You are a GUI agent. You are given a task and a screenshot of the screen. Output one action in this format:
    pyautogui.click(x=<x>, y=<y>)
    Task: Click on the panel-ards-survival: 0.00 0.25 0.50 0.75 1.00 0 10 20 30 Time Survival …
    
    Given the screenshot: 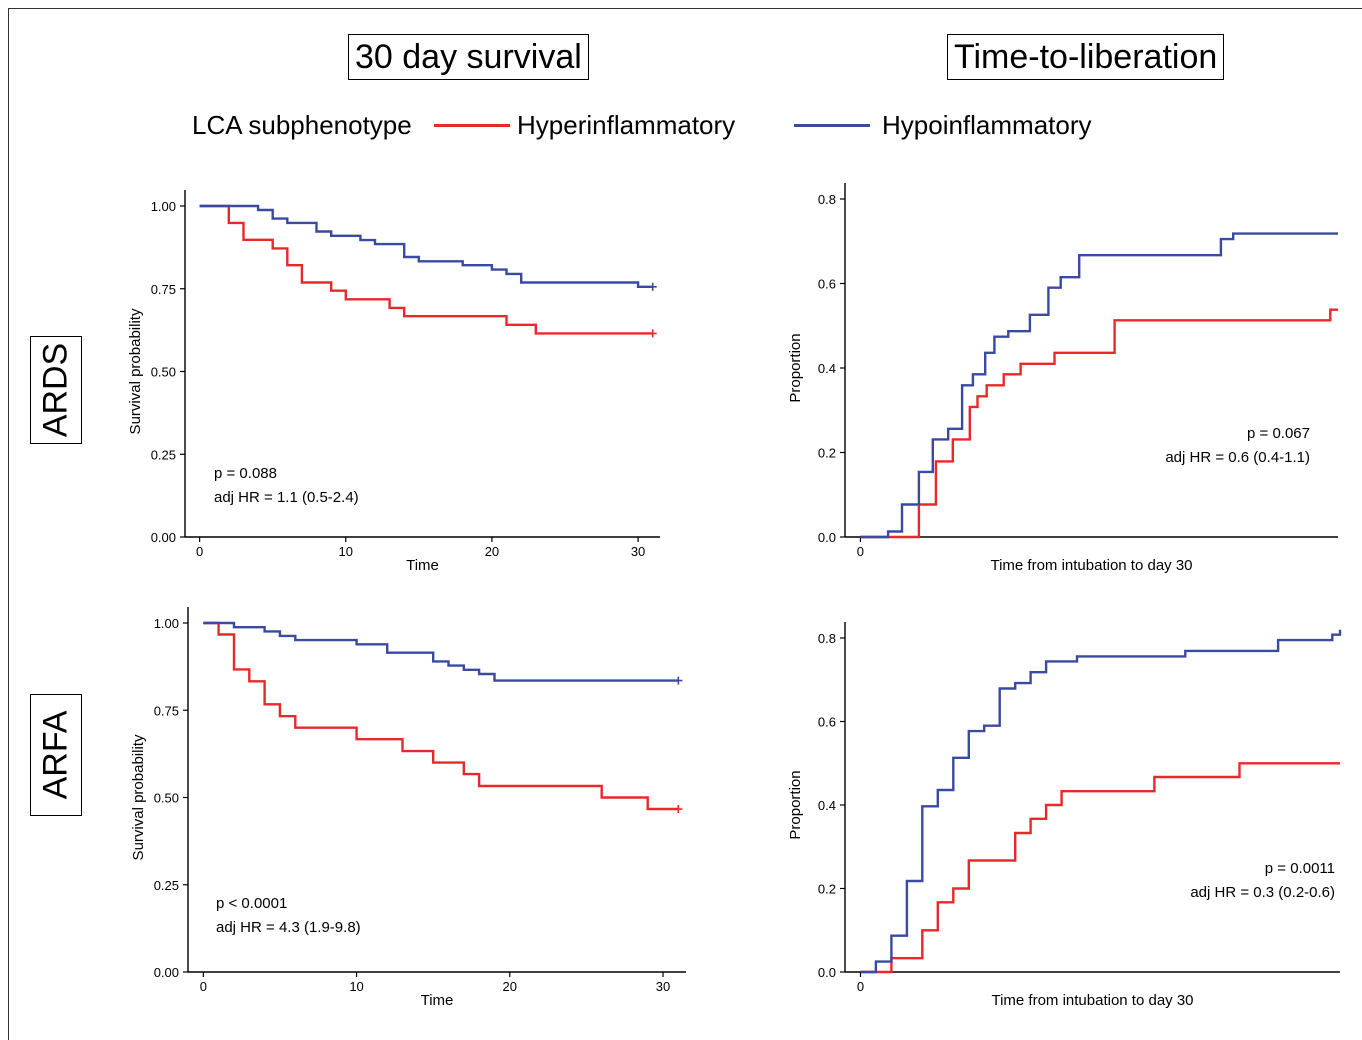 What is the action you would take?
    pyautogui.click(x=393, y=382)
    